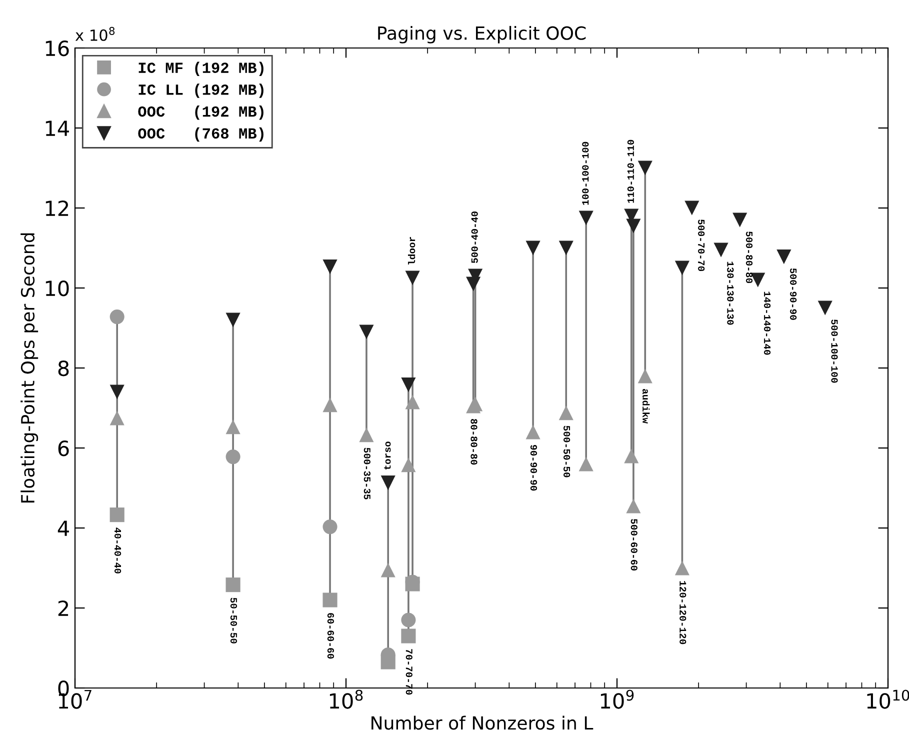  I want to click on annotation: 500-70-70, so click(701, 246).